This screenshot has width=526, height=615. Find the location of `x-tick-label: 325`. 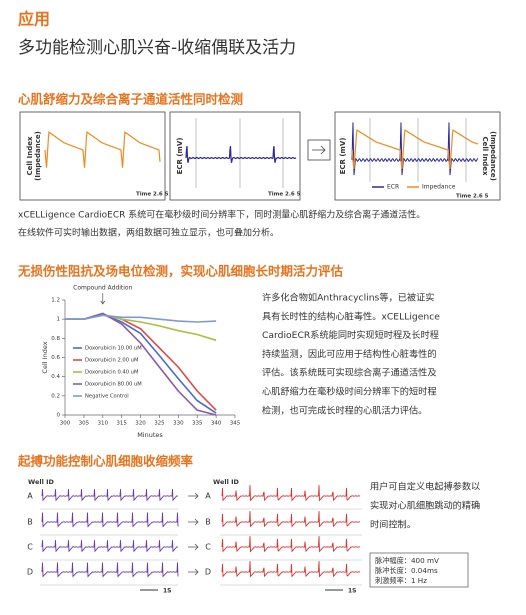

x-tick-label: 325 is located at coordinates (159, 424).